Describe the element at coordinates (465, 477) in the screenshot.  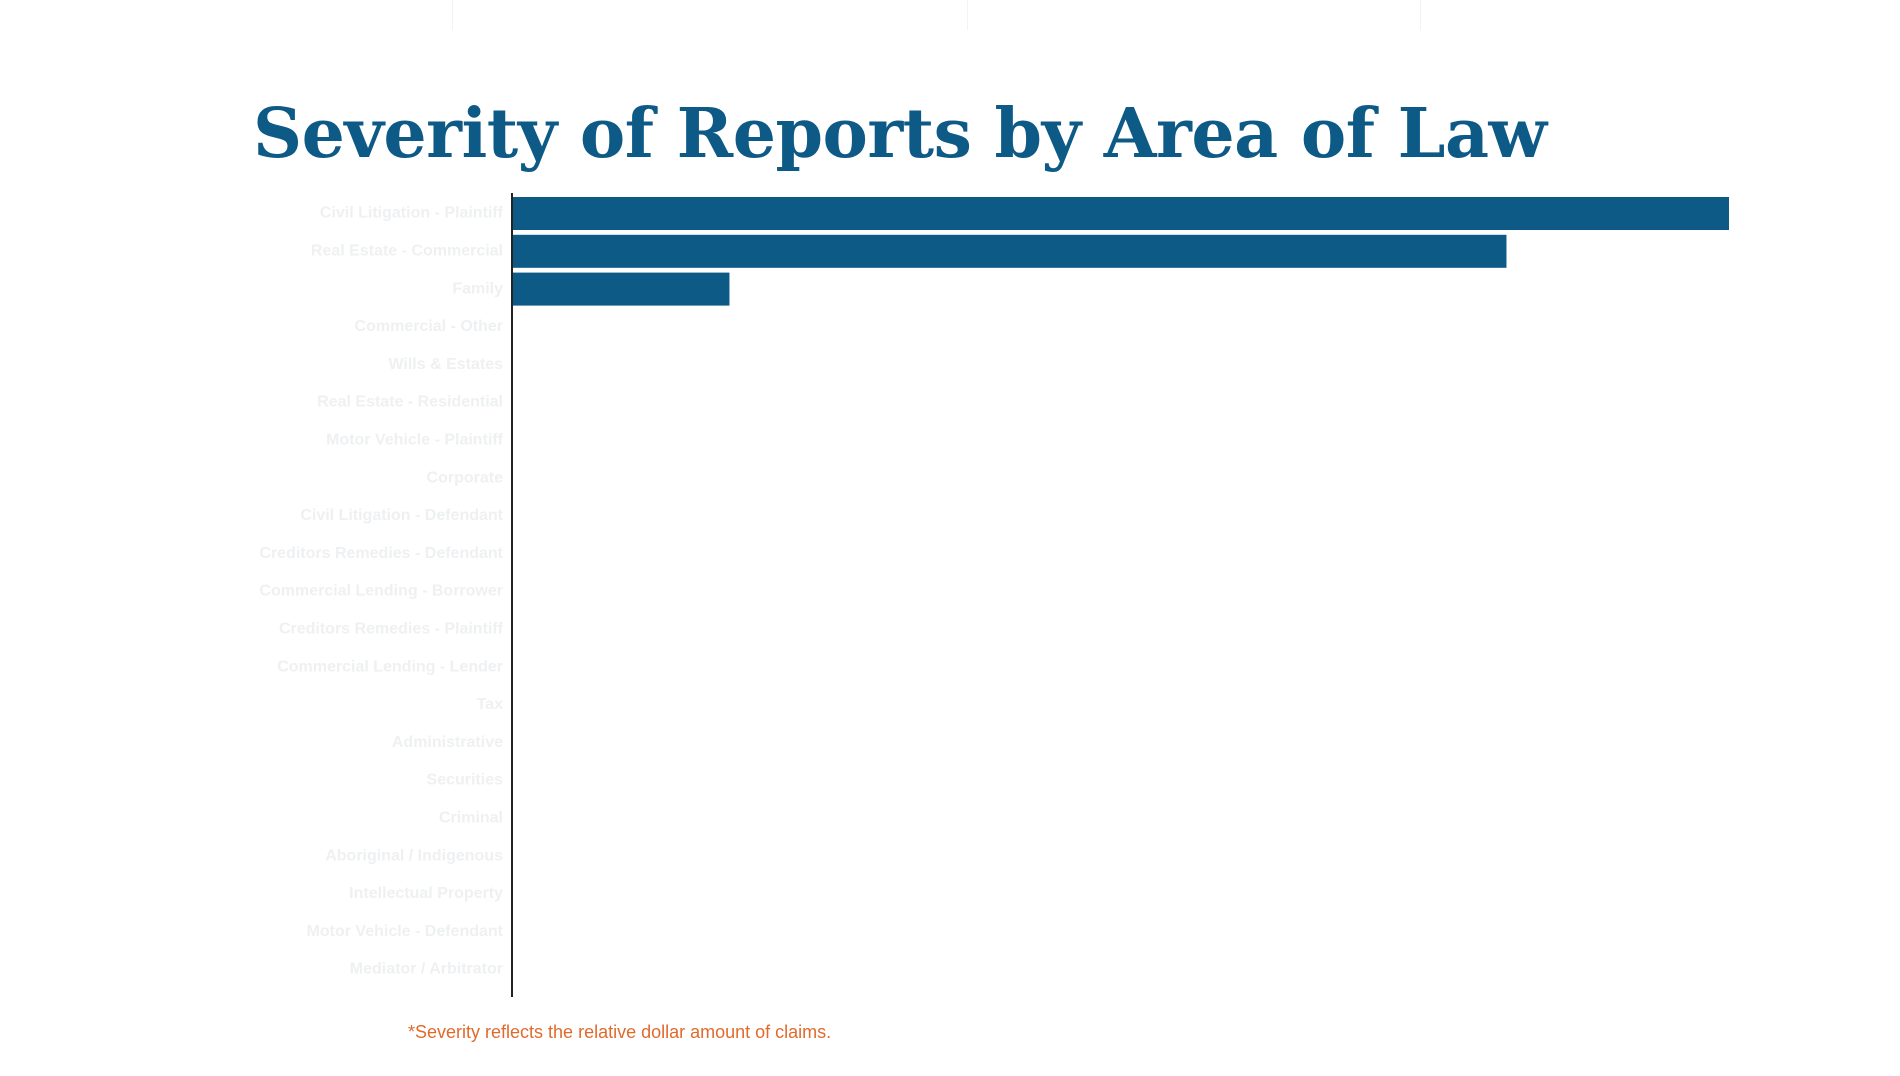
I see `category-label: Corporate` at that location.